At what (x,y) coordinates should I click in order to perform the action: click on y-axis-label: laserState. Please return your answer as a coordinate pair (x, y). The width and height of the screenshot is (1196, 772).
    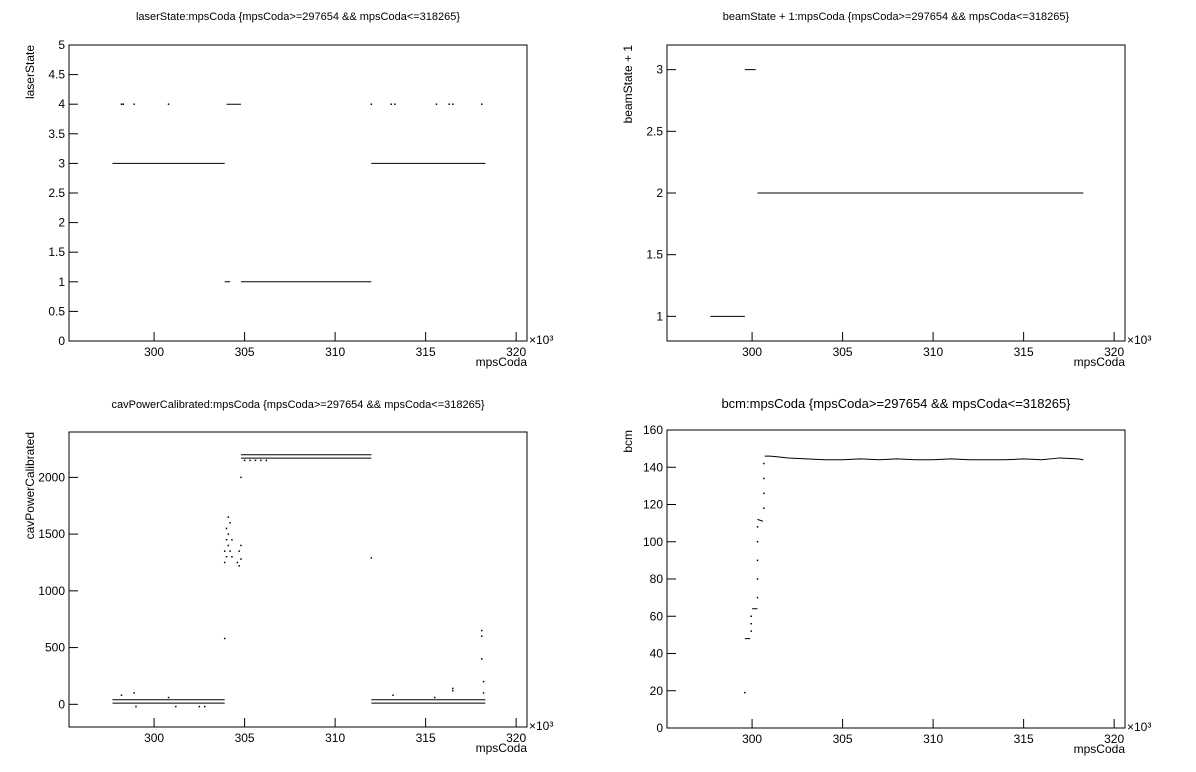
    Looking at the image, I should click on (30, 72).